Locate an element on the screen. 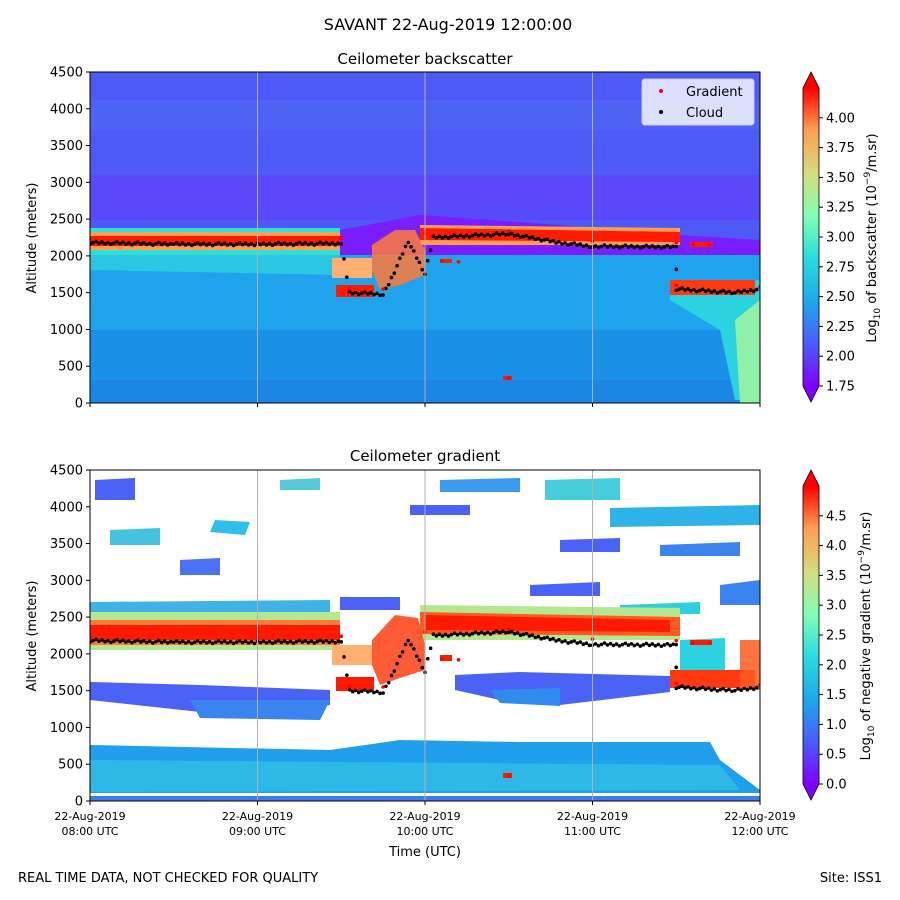  colorbar-tick-label: 3.50 is located at coordinates (840, 178).